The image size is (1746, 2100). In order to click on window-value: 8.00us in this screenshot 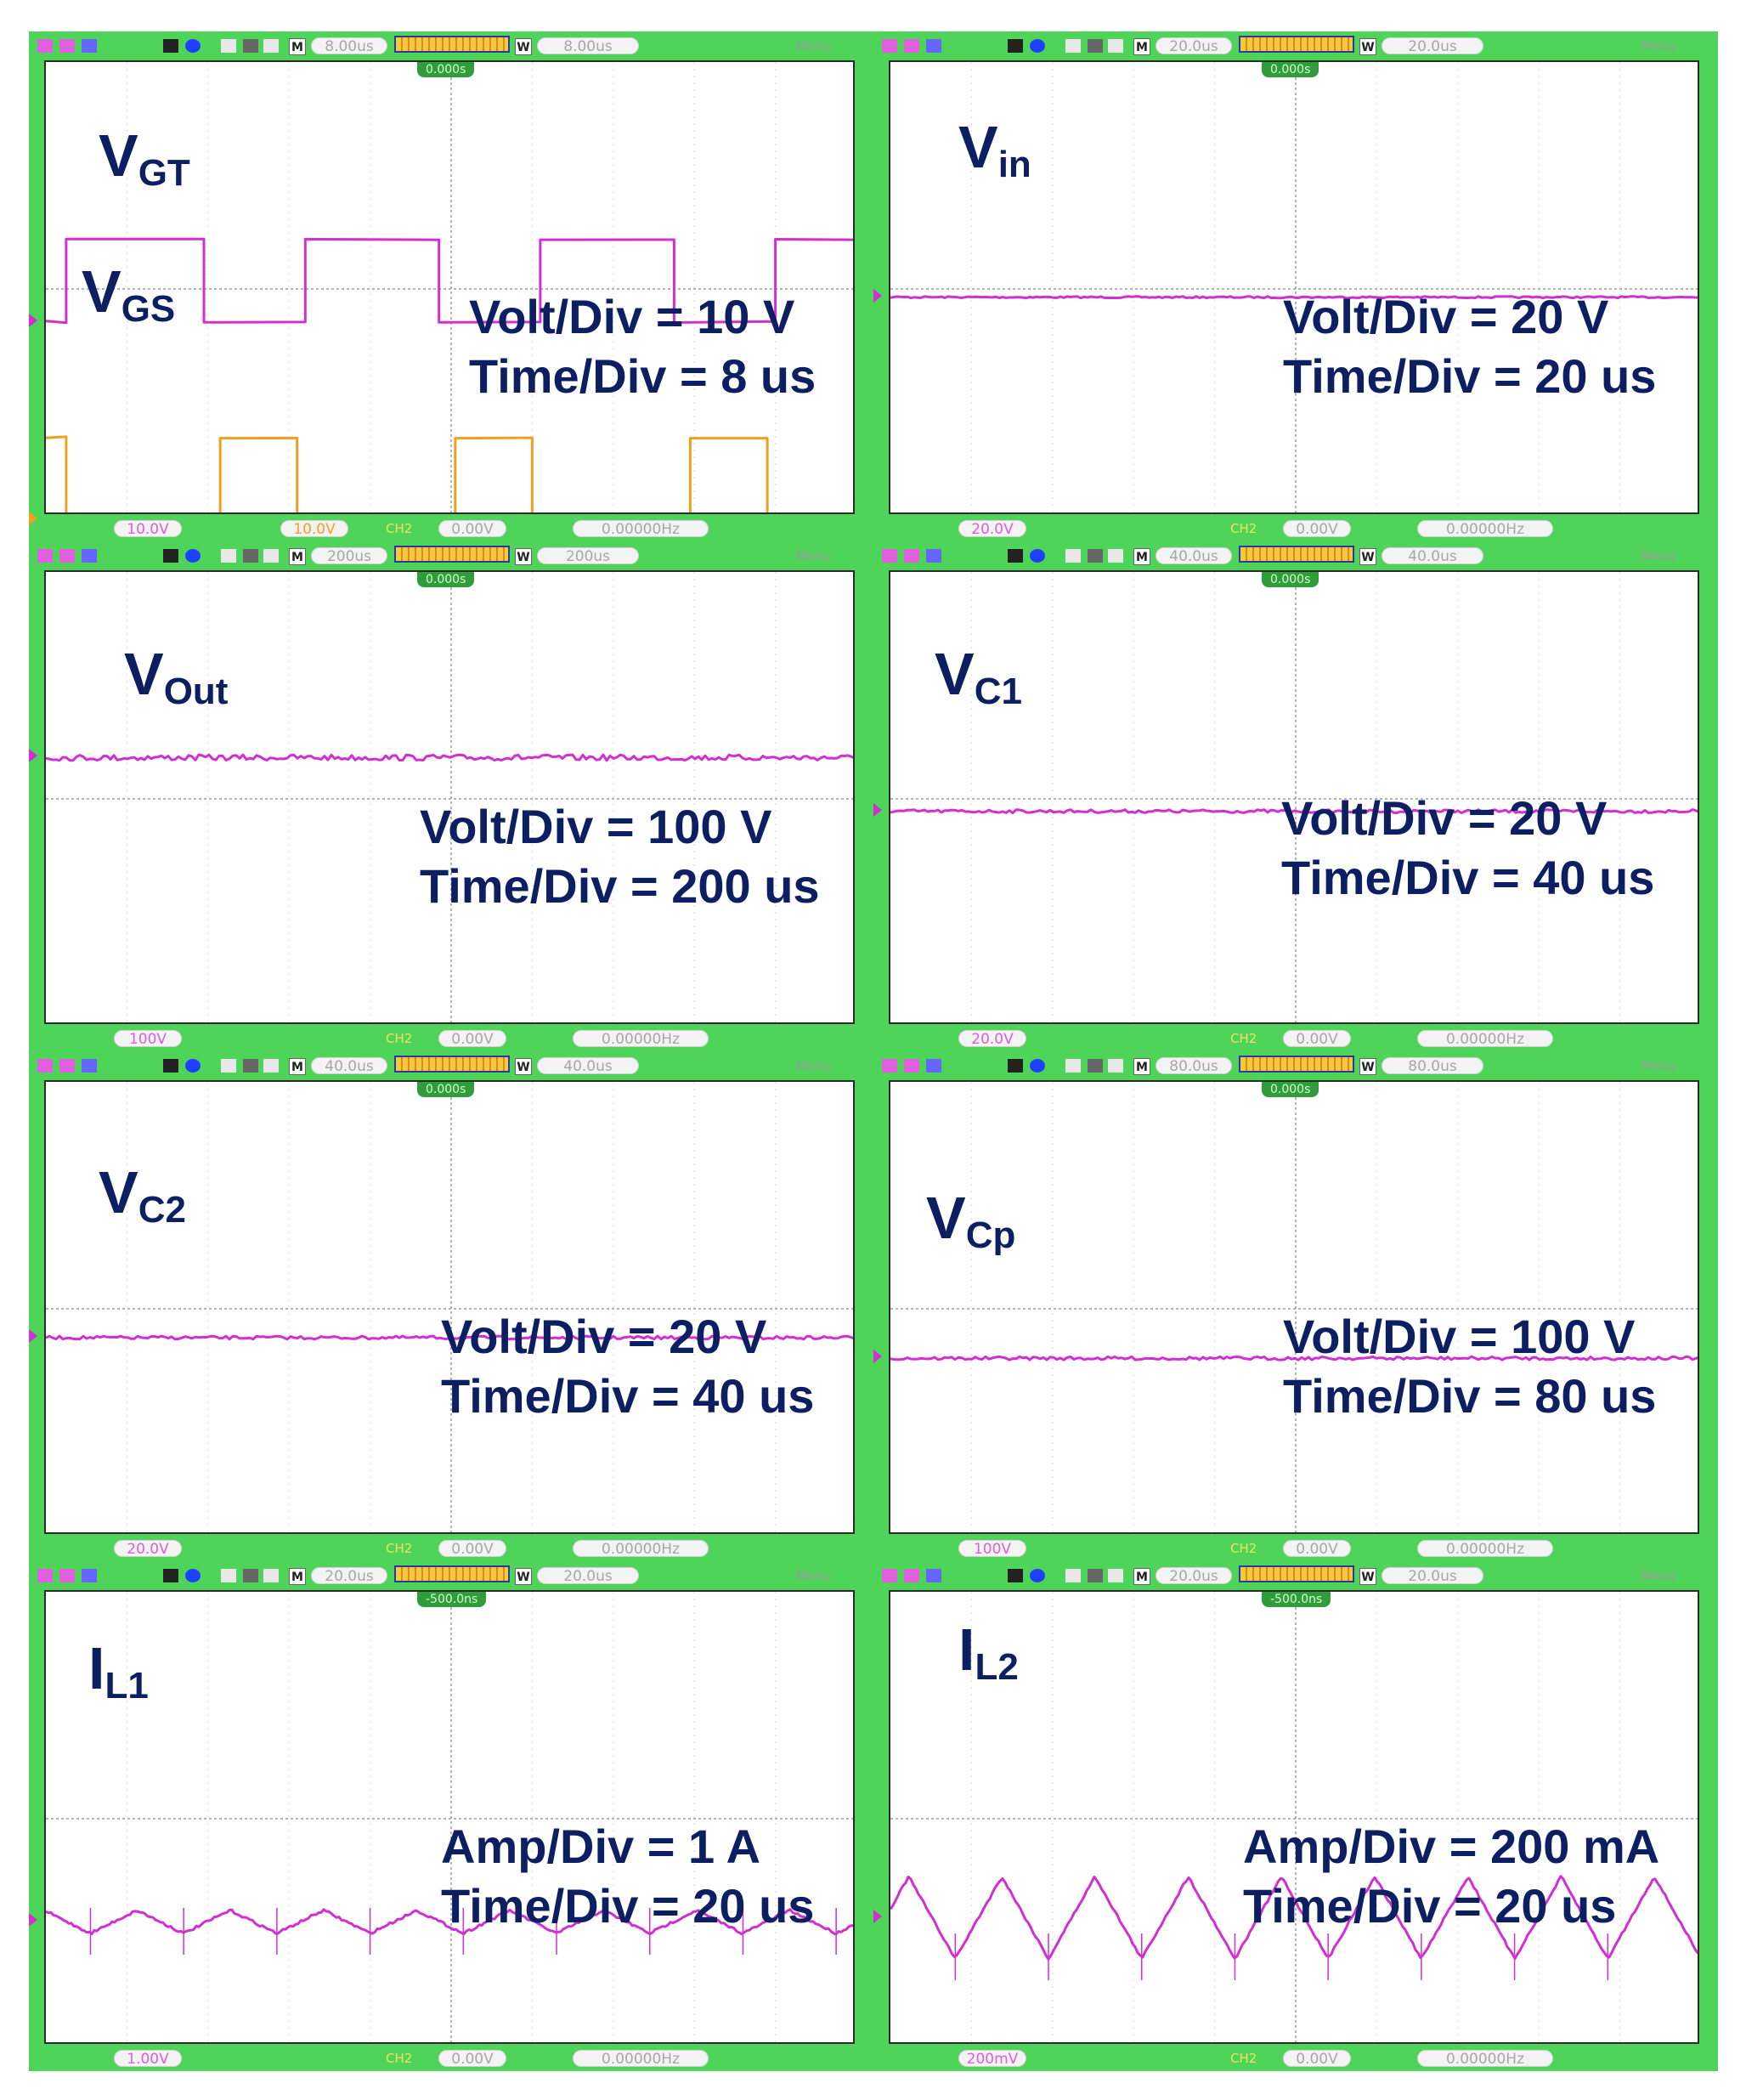, I will do `click(588, 46)`.